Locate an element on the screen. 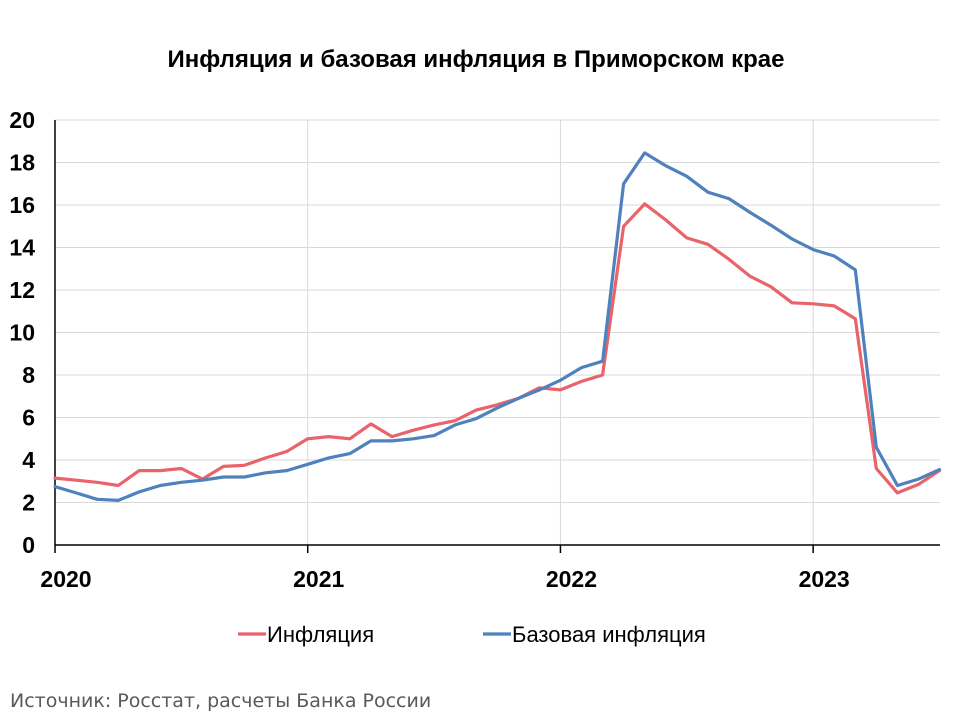  y-tick-label: 8 is located at coordinates (28, 375).